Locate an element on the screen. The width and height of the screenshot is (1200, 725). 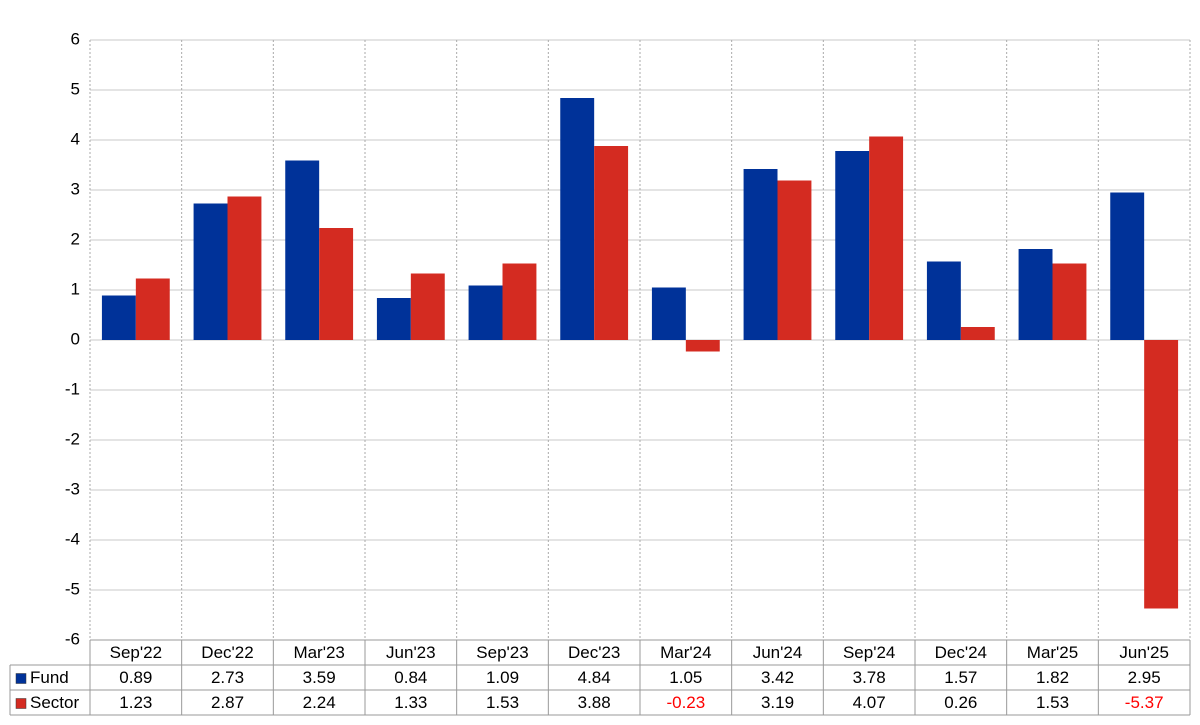
legend-label: Fund is located at coordinates (49, 677).